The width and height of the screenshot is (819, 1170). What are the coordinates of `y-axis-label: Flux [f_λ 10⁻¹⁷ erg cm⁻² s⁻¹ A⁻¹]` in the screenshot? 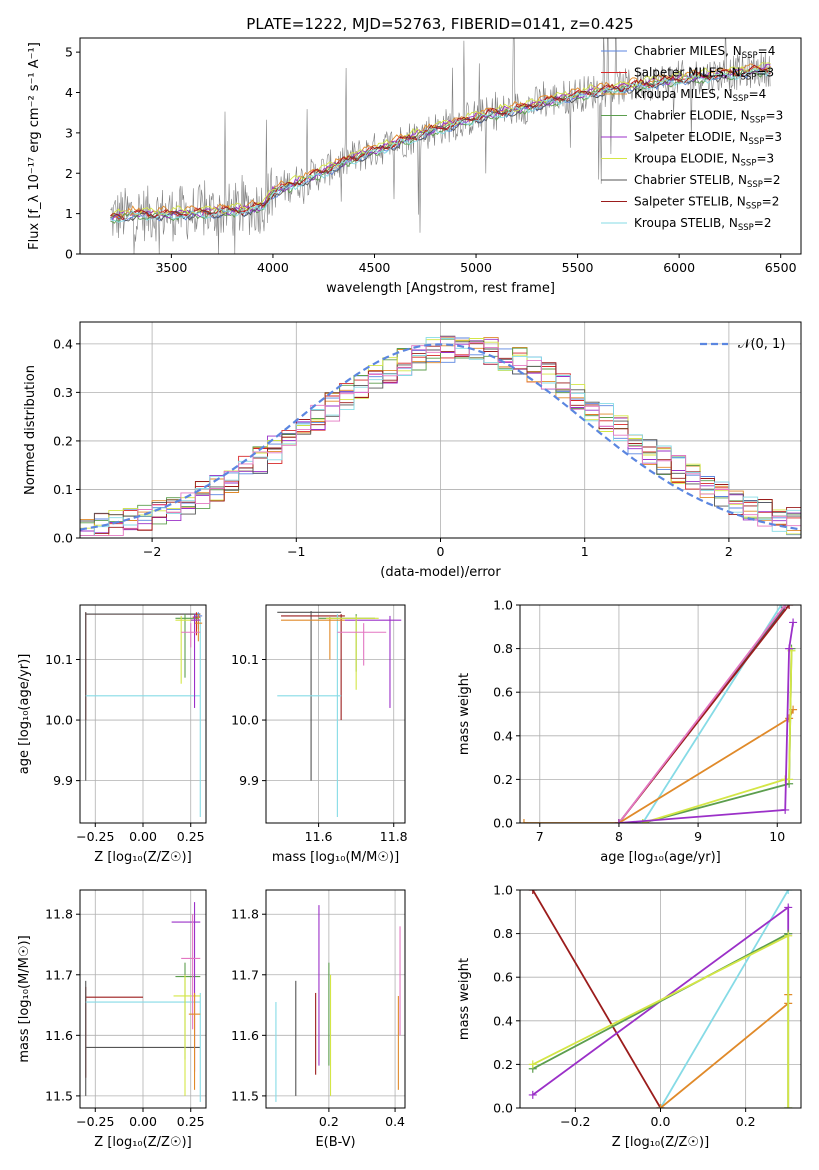 It's located at (34, 146).